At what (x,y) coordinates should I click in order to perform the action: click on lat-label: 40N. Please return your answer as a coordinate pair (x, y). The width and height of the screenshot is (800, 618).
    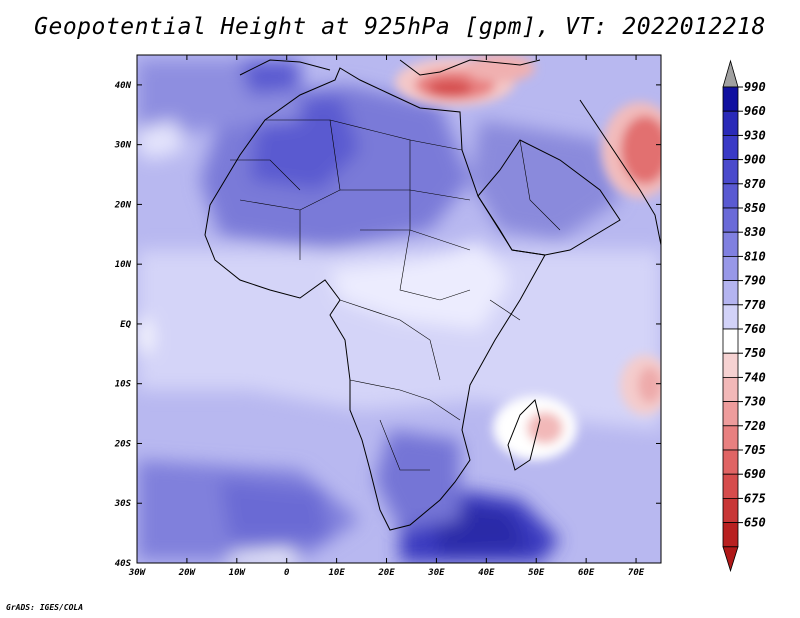
    Looking at the image, I should click on (123, 86).